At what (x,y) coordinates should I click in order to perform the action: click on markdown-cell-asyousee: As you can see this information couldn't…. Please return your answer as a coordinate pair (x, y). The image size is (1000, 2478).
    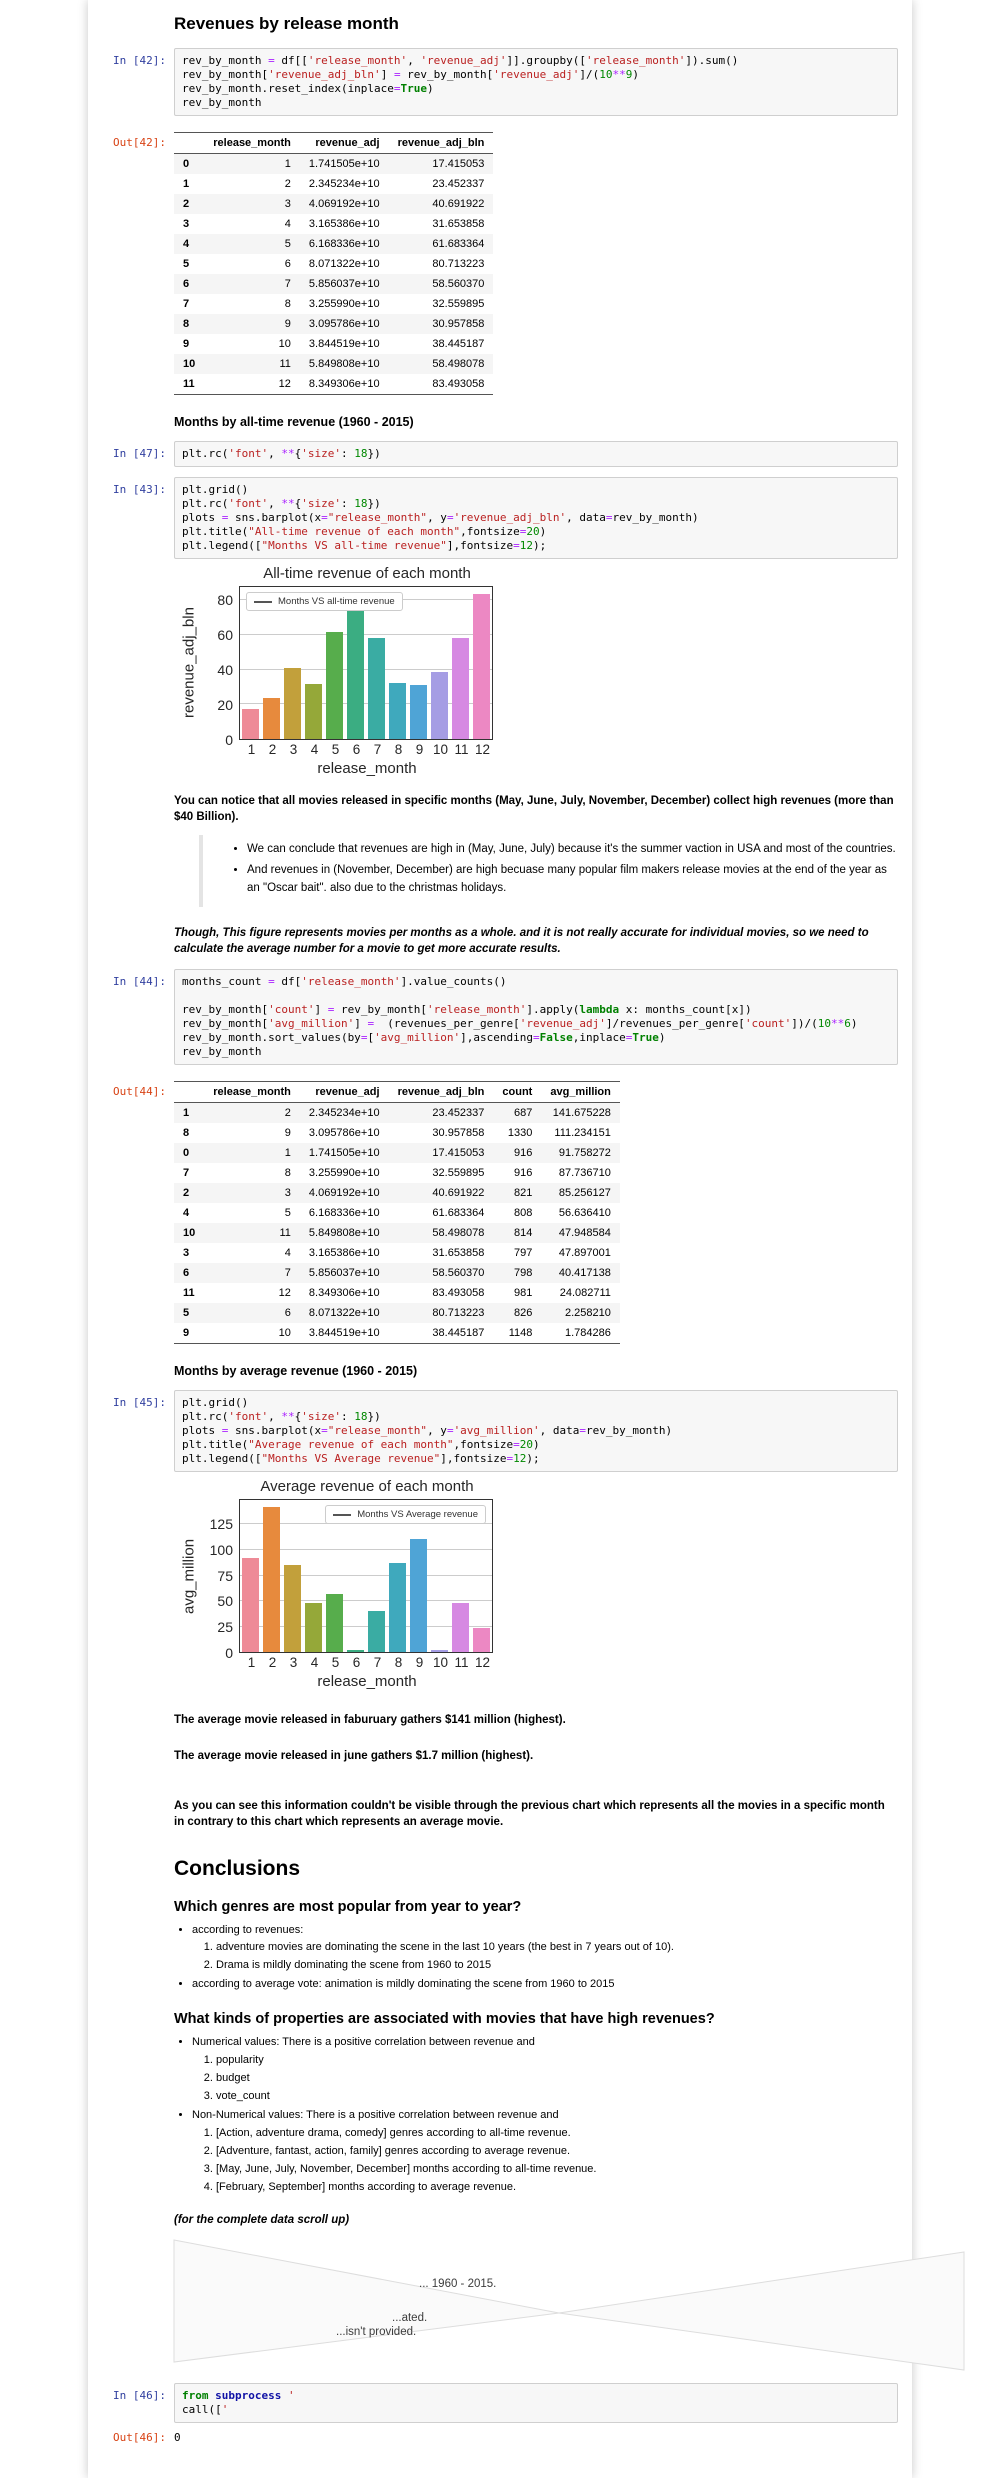
    Looking at the image, I should click on (536, 1814).